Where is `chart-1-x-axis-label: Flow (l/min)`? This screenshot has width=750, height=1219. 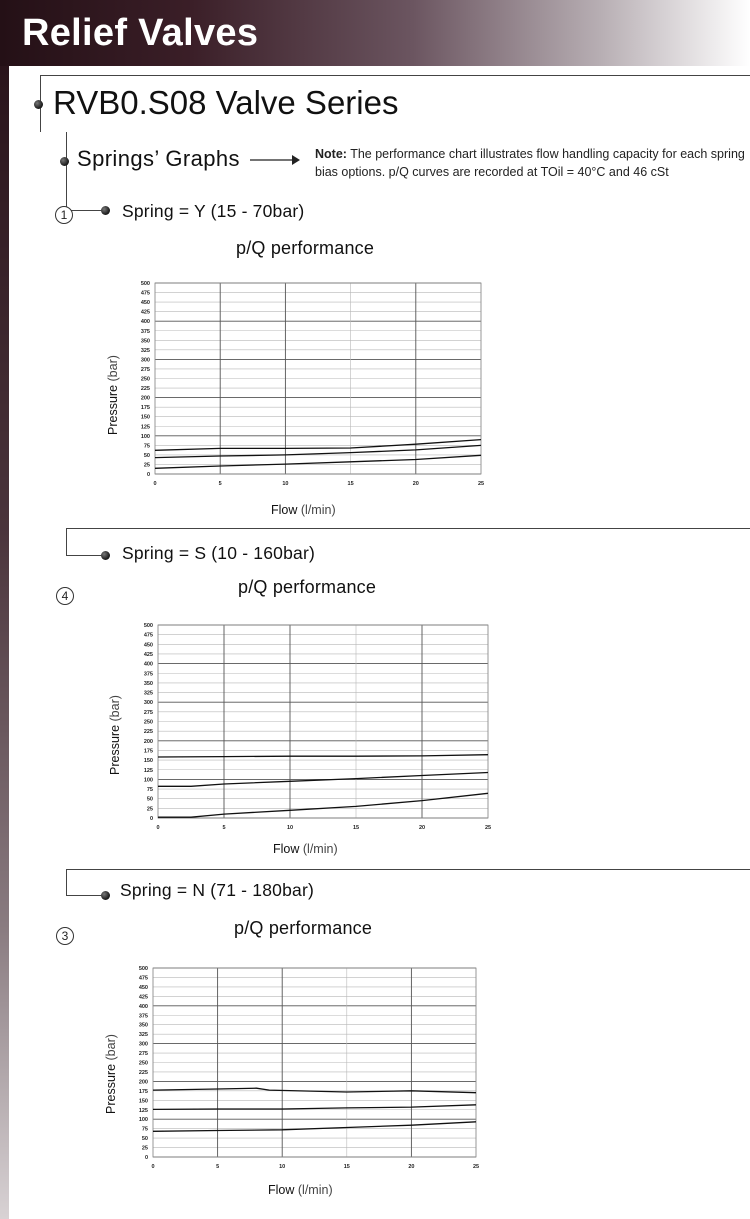
chart-1-x-axis-label: Flow (l/min) is located at coordinates (303, 510).